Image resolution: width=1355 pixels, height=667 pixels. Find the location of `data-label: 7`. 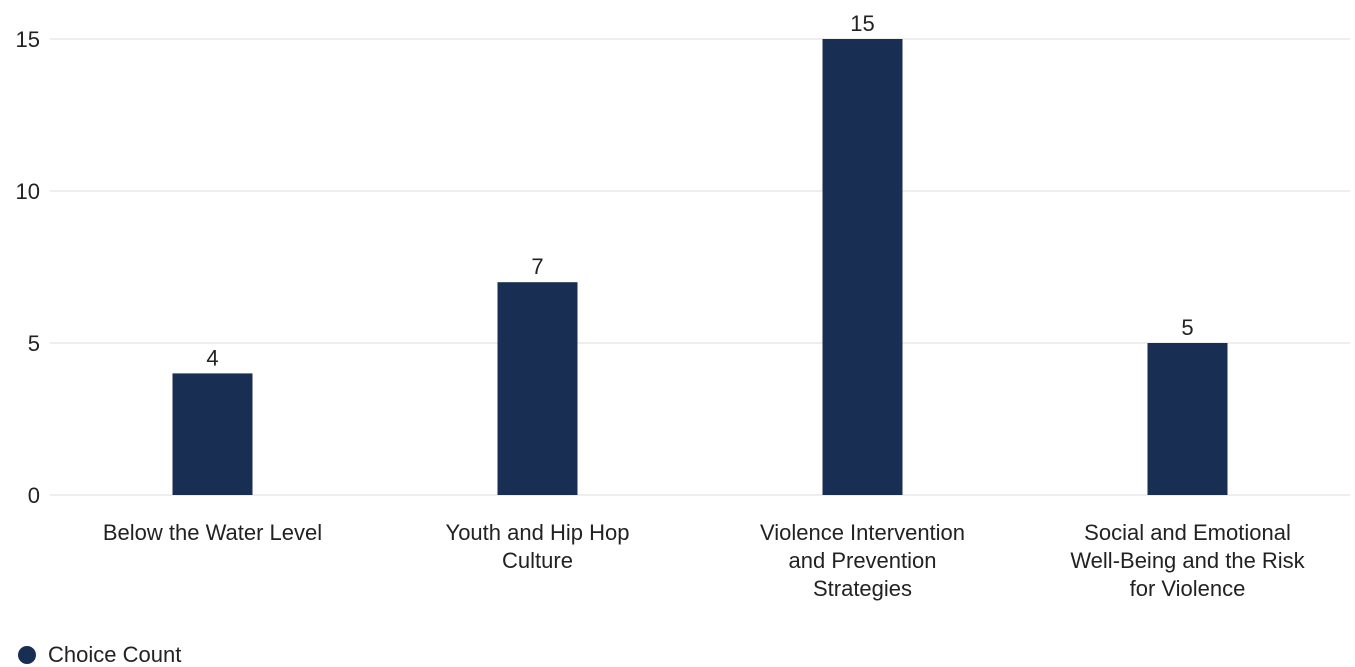

data-label: 7 is located at coordinates (537, 266).